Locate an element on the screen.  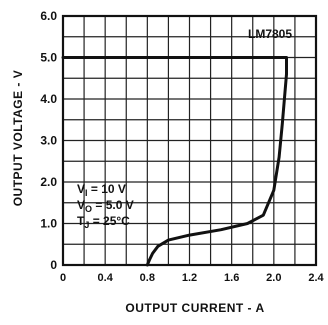
y-tick-label: 1.0 is located at coordinates (48, 224).